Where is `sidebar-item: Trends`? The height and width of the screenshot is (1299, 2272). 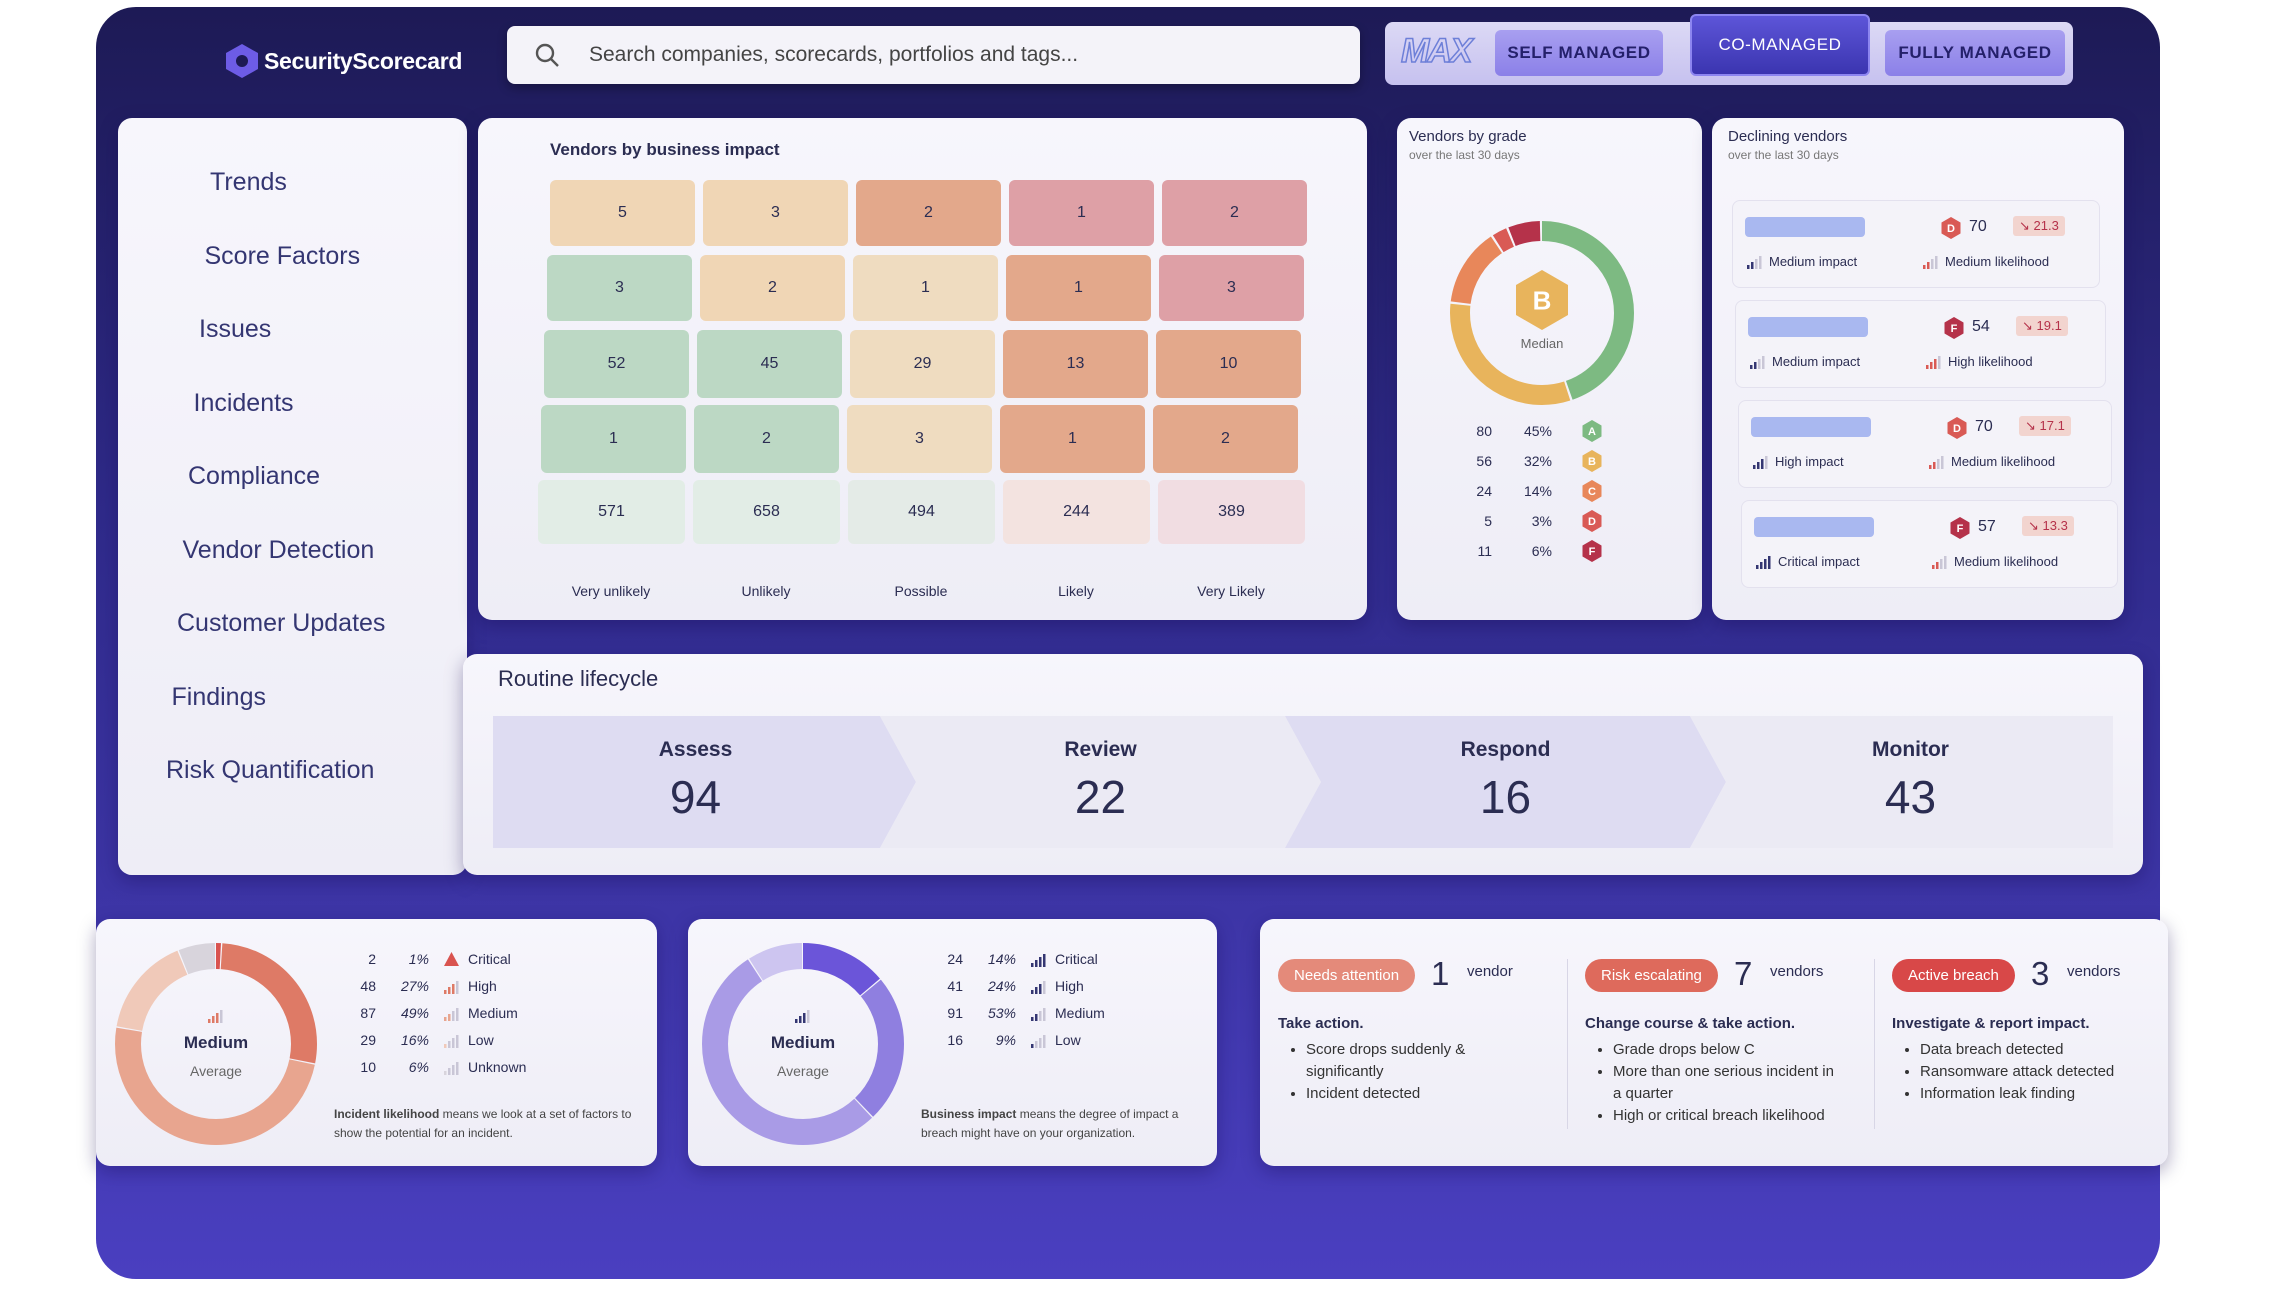
sidebar-item: Trends is located at coordinates (248, 182).